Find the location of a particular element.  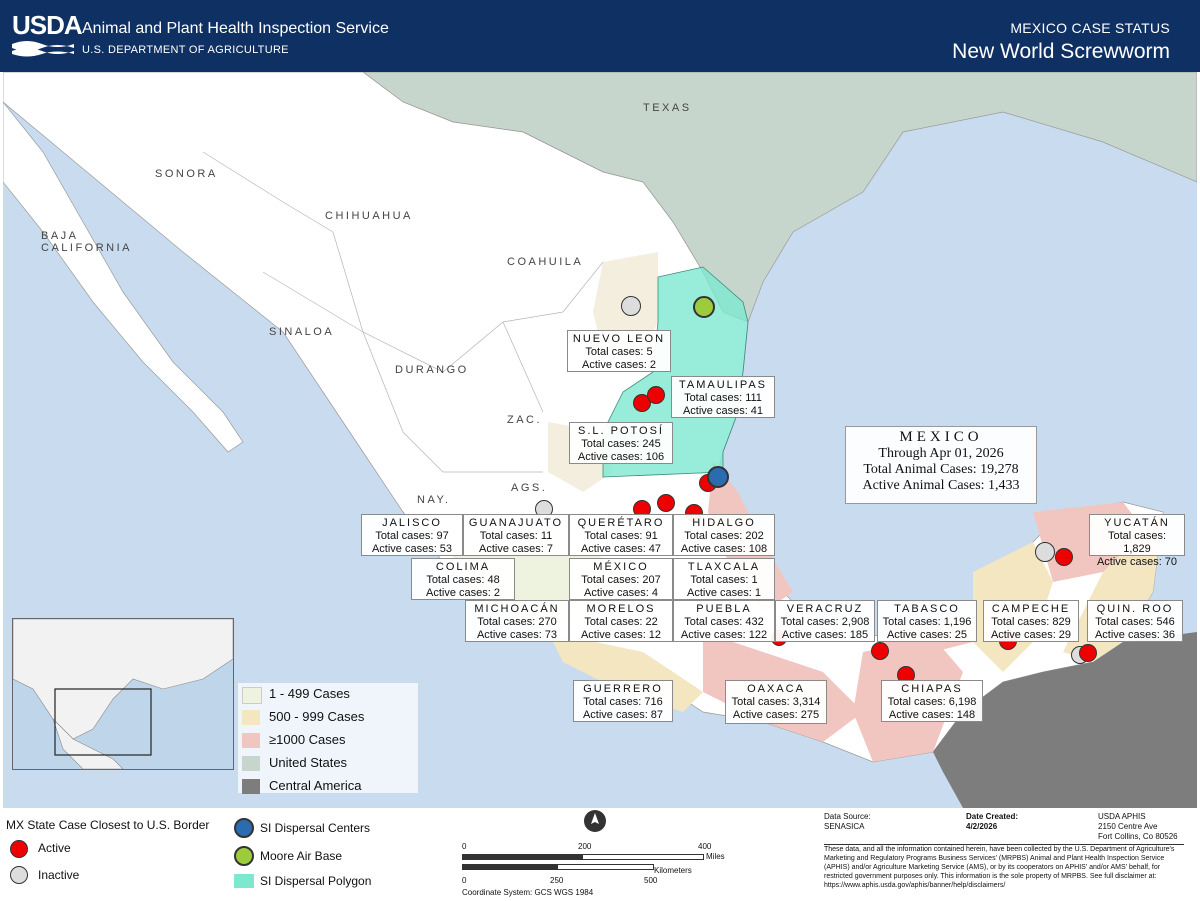

scale-bar-km is located at coordinates (558, 867).